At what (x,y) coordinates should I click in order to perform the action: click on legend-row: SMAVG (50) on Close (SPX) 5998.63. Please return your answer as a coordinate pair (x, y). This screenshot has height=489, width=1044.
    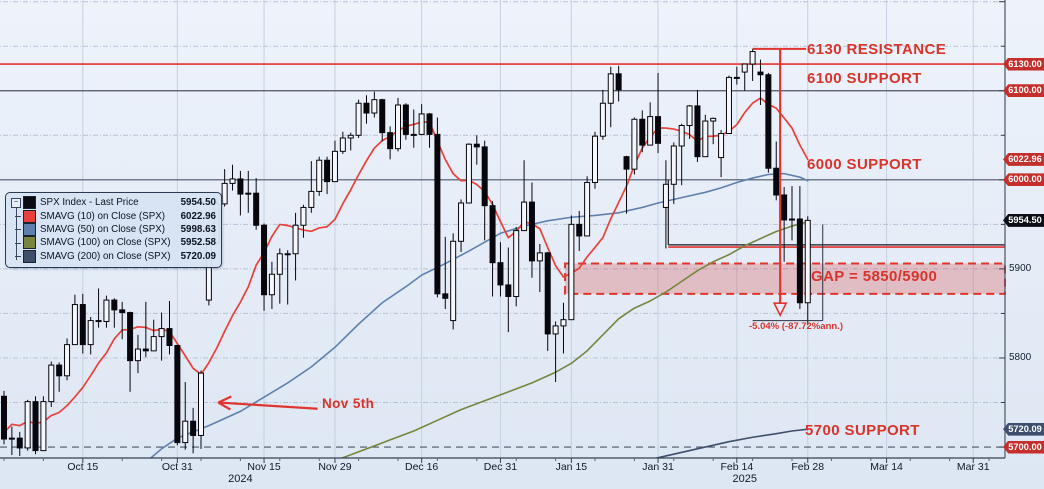
    Looking at the image, I should click on (113, 229).